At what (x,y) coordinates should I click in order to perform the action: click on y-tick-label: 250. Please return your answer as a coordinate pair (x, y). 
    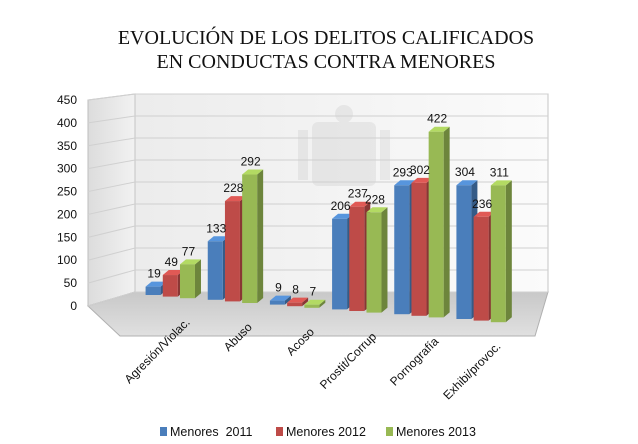
    Looking at the image, I should click on (67, 192).